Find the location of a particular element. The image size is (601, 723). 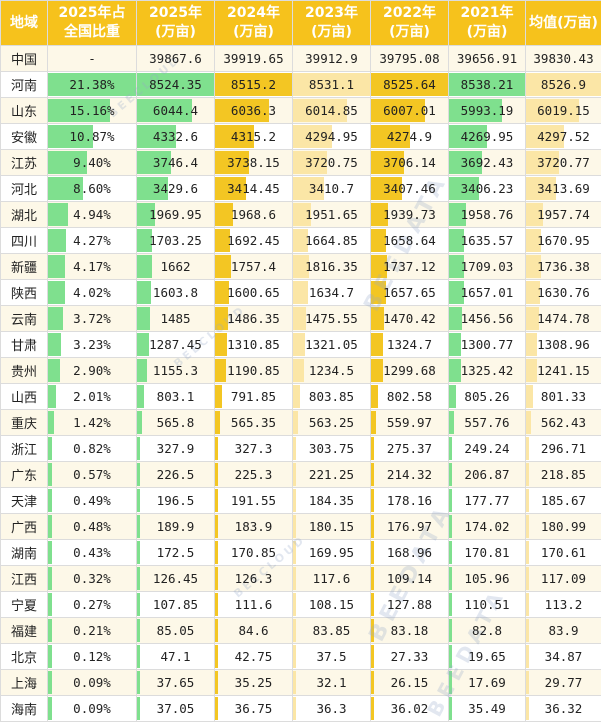

value-cell: 170.85 is located at coordinates (253, 552).